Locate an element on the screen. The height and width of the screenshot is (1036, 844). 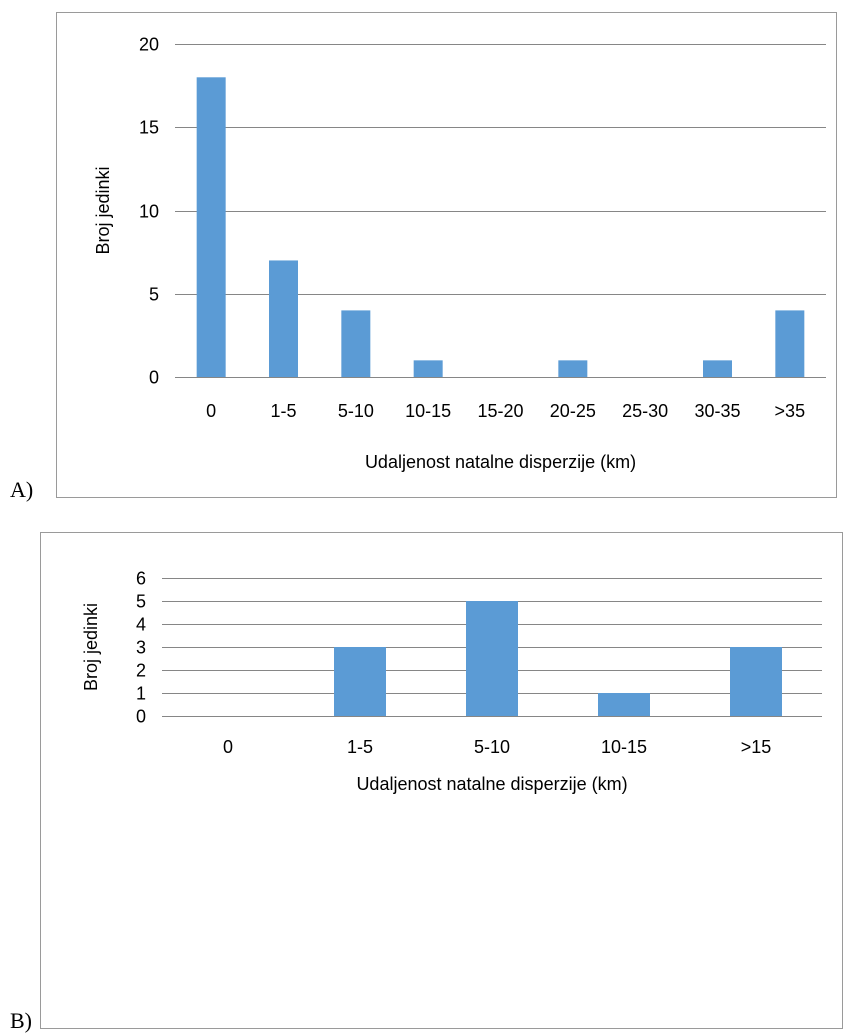
chart-a-y-tick-labels: 0 5 10 15 20 is located at coordinates (149, 211).